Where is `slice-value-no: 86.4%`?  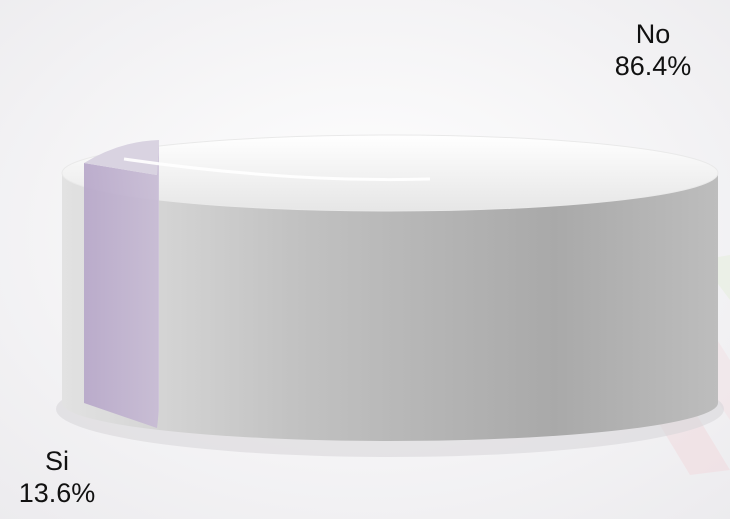 slice-value-no: 86.4% is located at coordinates (653, 66).